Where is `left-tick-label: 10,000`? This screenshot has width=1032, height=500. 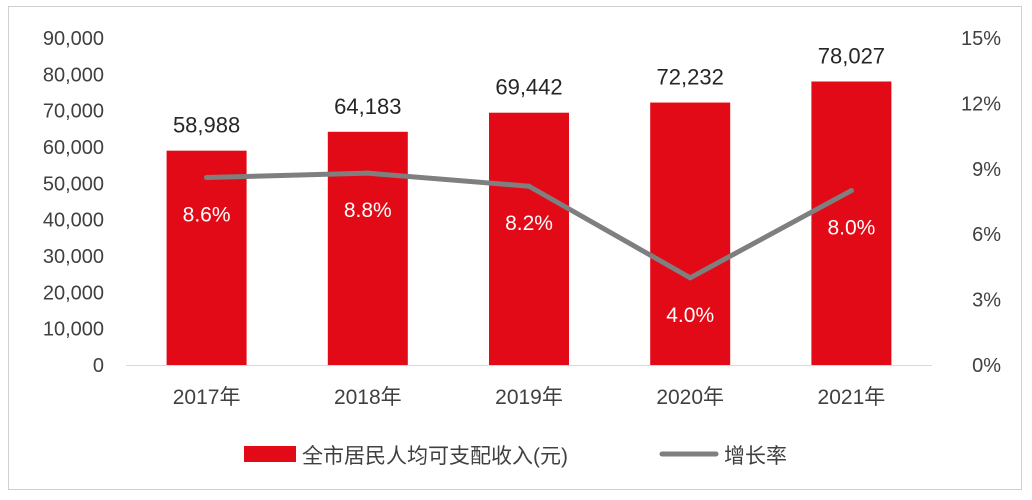
left-tick-label: 10,000 is located at coordinates (73, 330).